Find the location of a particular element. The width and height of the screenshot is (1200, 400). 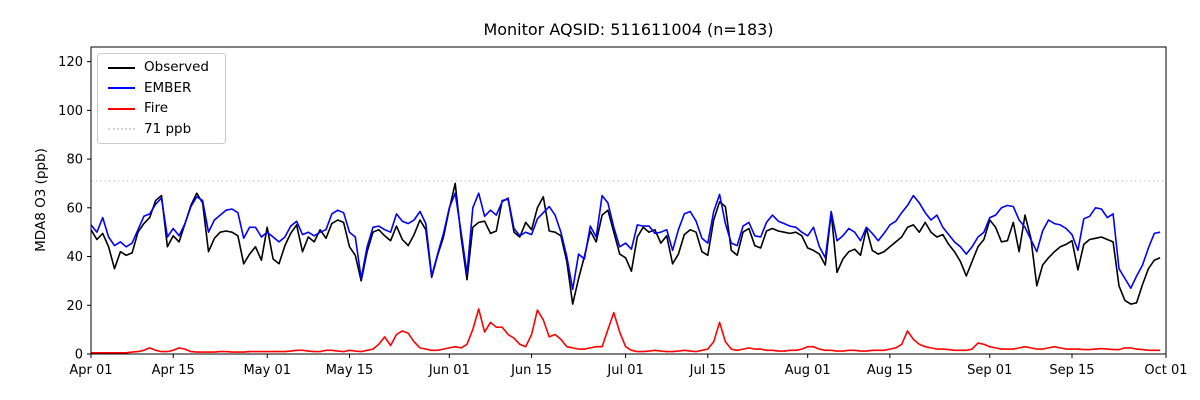

y-tick-label: 100 is located at coordinates (70, 111).